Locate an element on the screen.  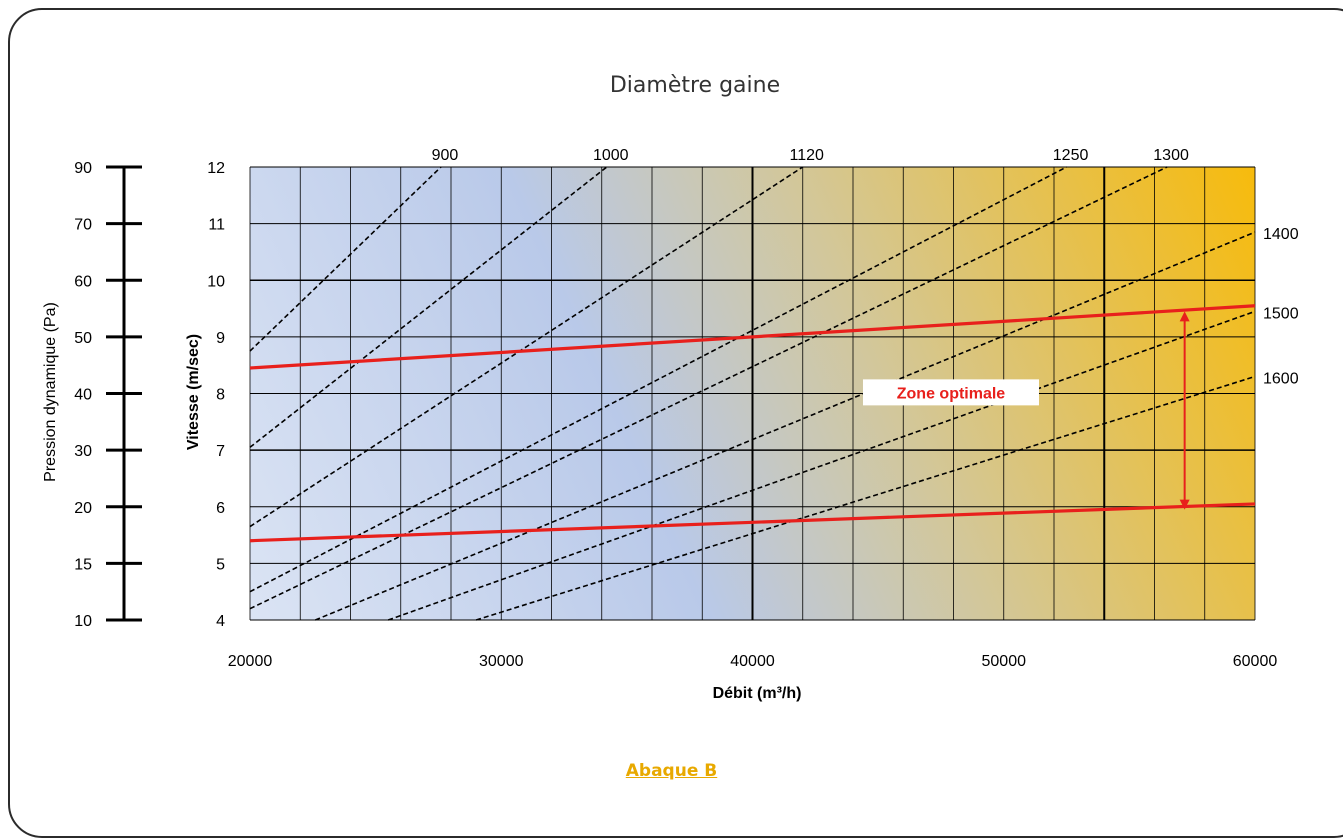
y-tick-label: 11 is located at coordinates (216, 225).